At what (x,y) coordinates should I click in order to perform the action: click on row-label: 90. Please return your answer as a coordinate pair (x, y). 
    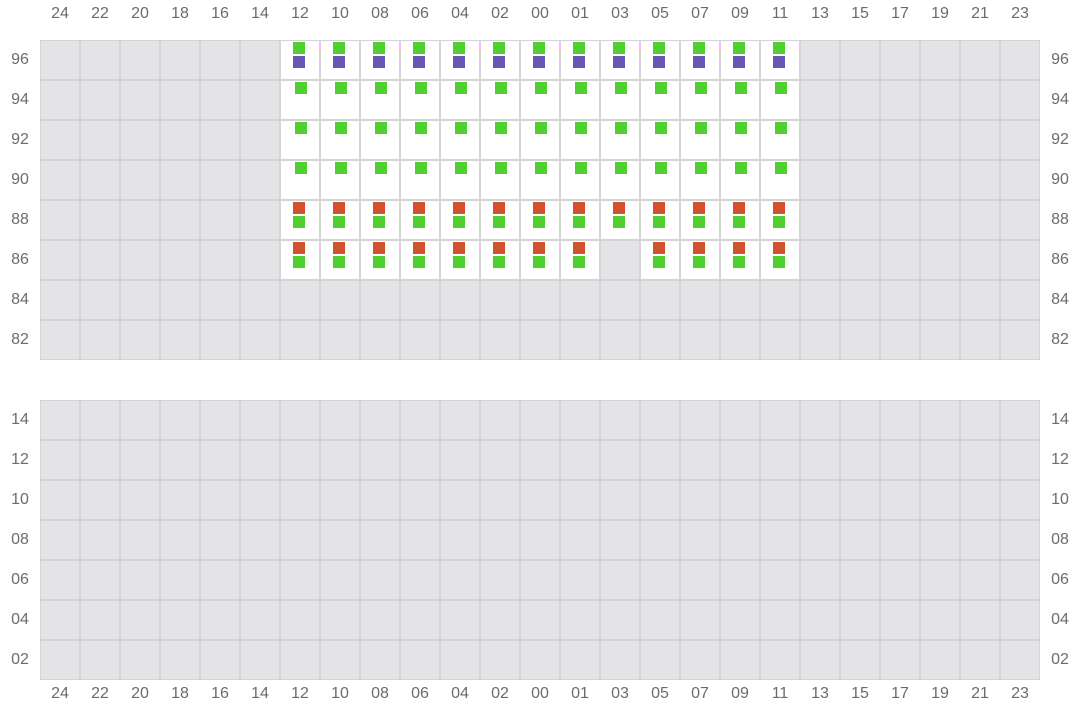
    Looking at the image, I should click on (1060, 179).